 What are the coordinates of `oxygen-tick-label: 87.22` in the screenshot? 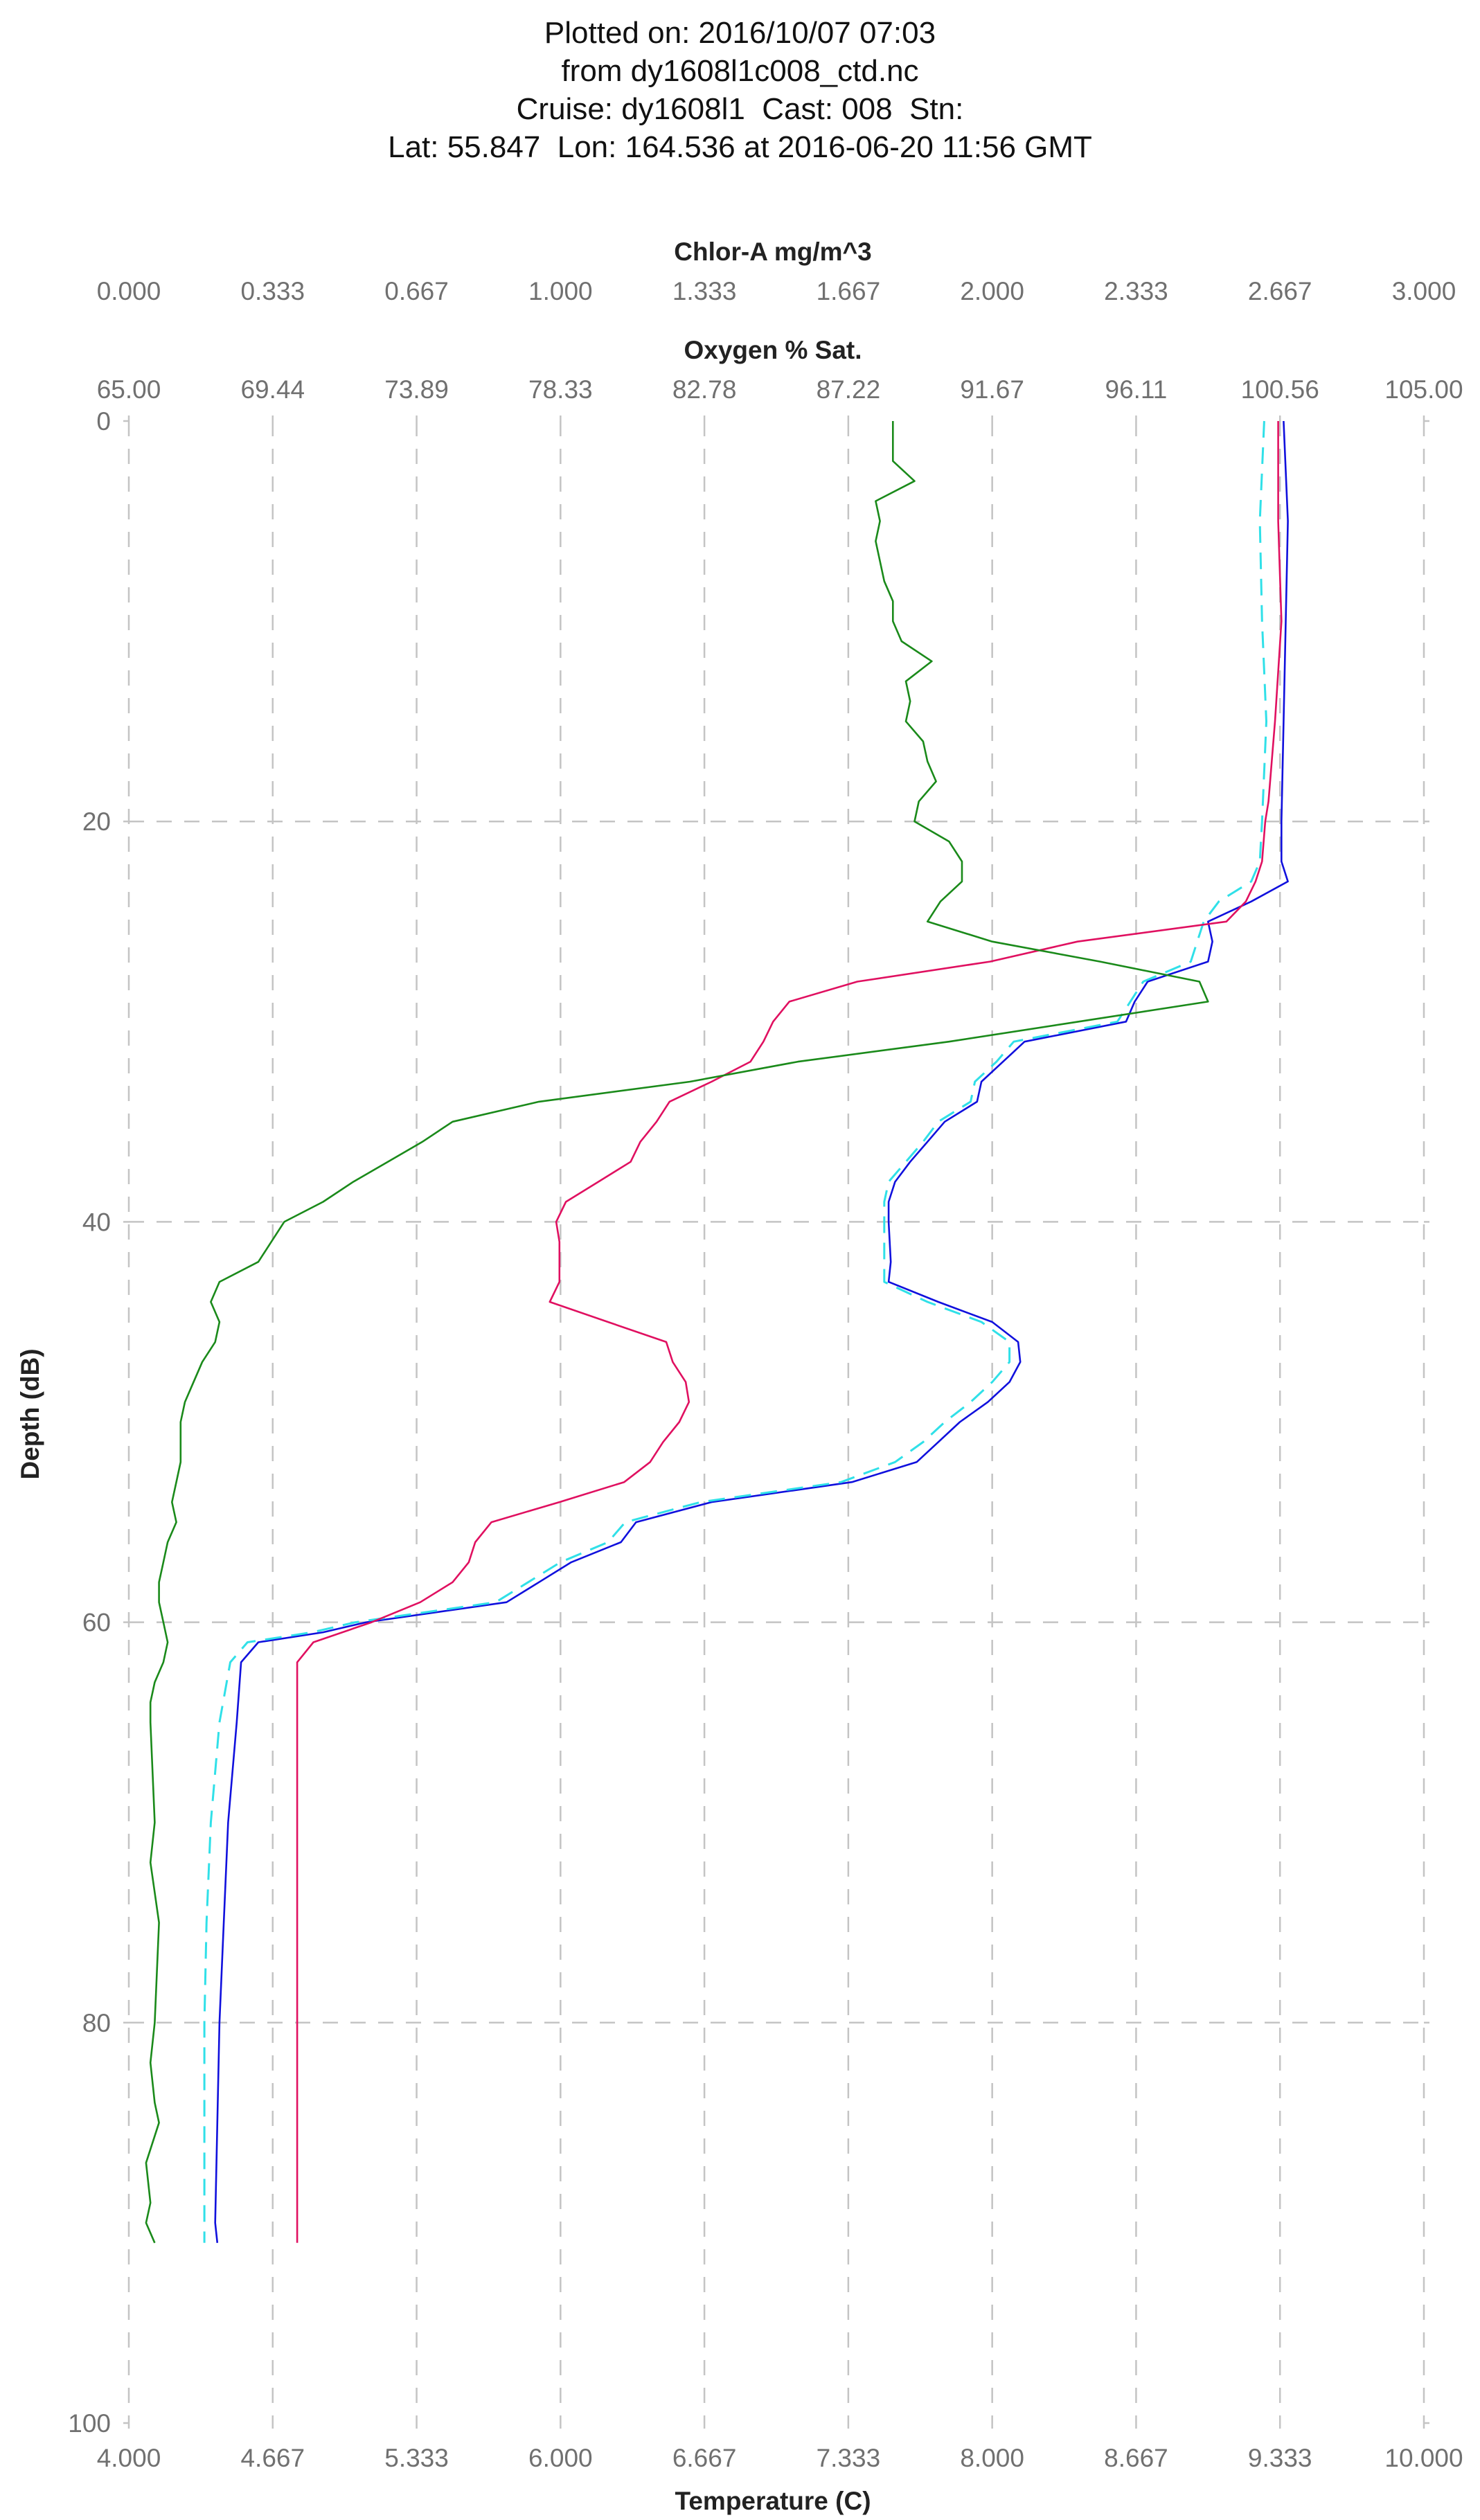 It's located at (849, 389).